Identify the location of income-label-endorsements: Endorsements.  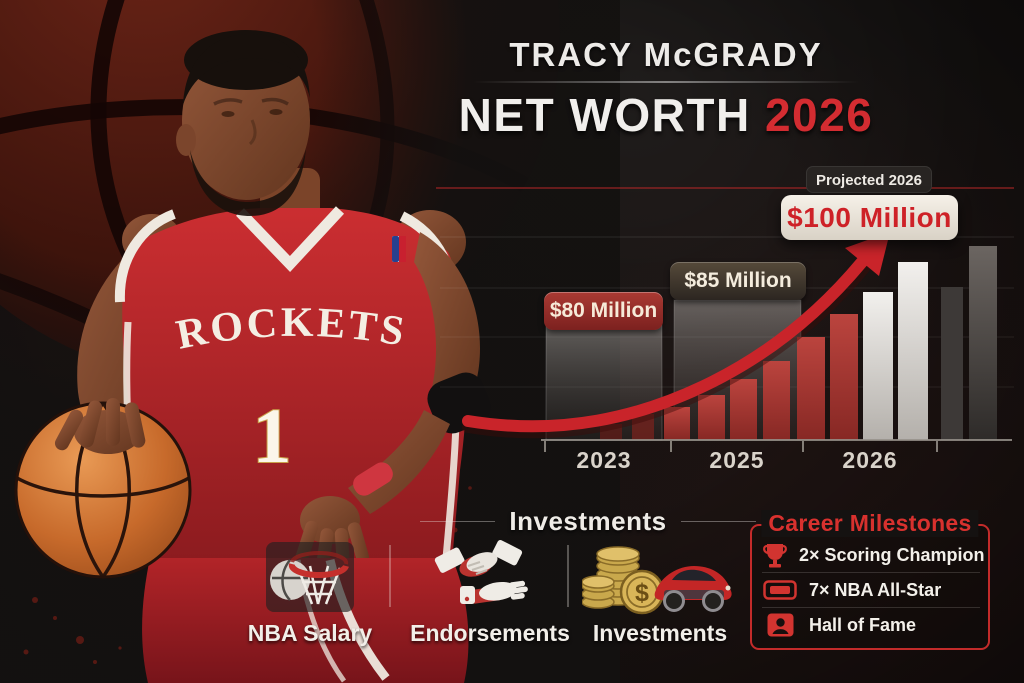
(490, 633).